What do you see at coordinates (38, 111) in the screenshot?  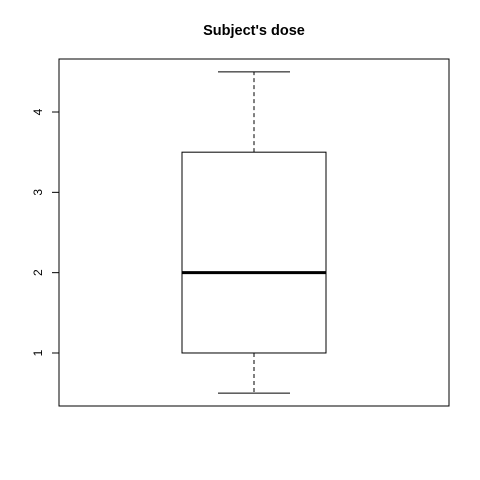 I see `y-tick-label-4: 4` at bounding box center [38, 111].